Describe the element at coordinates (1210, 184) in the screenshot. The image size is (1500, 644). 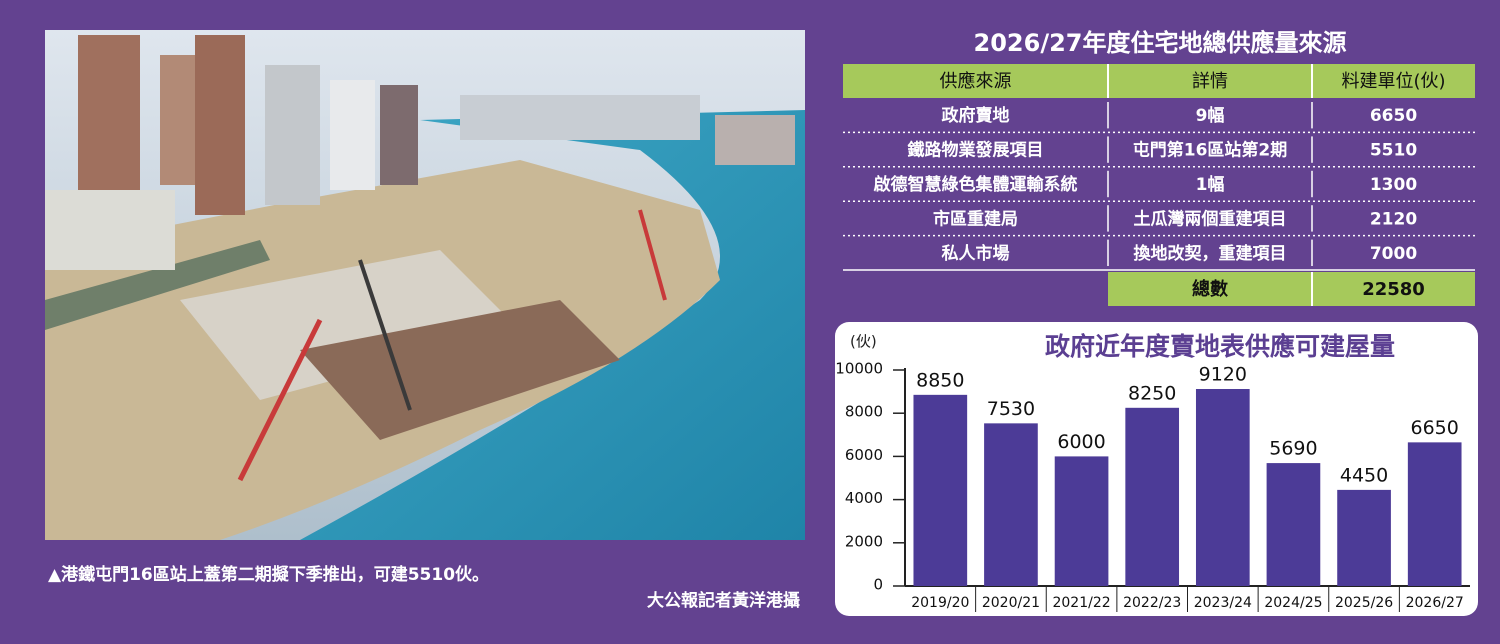
I see `table-cell: 1幅` at that location.